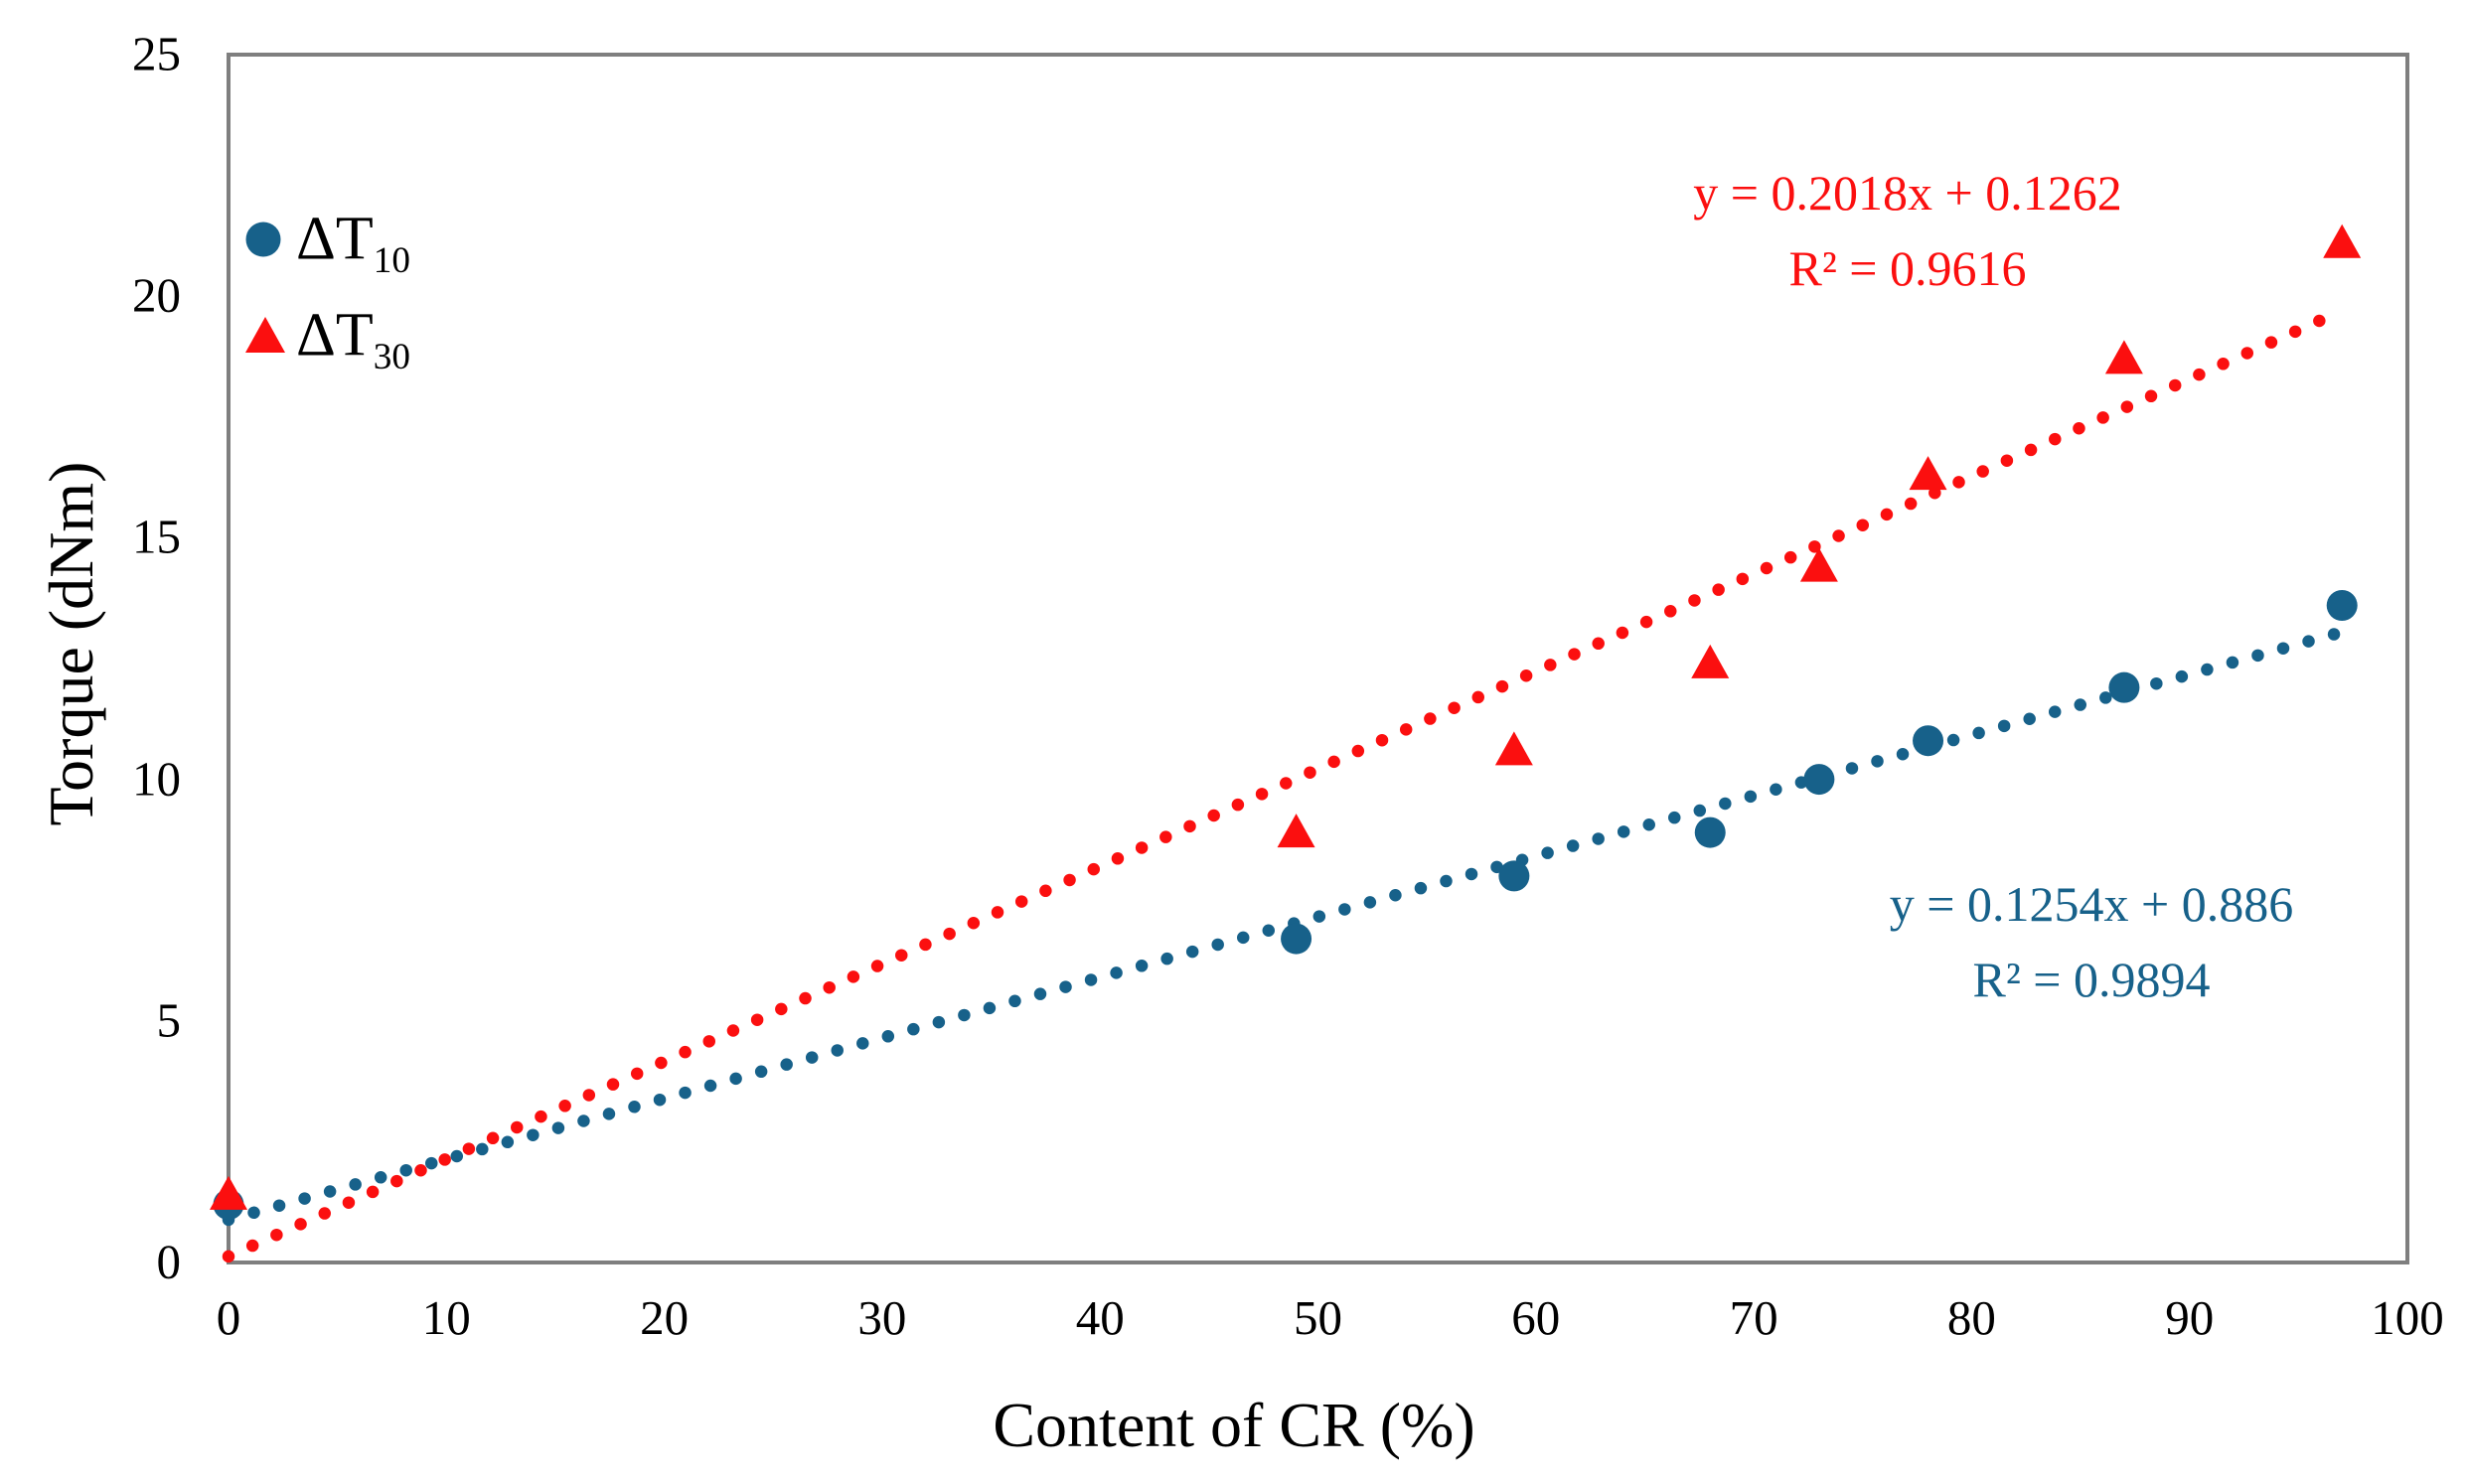  I want to click on x-tick-label: 90, so click(2190, 1317).